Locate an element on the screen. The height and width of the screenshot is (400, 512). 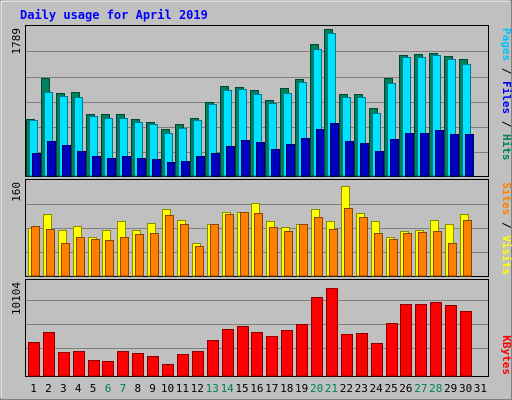
x-tick-label-20: 20 is located at coordinates (316, 388).